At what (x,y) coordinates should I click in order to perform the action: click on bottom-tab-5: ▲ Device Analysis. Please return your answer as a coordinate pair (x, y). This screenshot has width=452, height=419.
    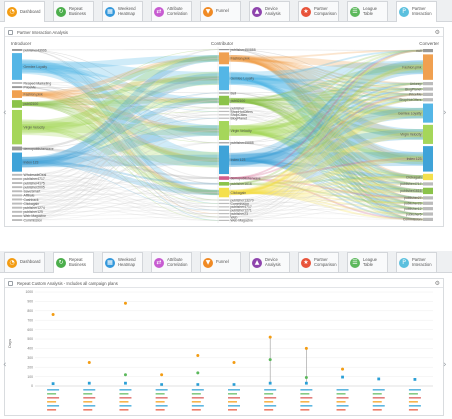
    Looking at the image, I should click on (269, 262).